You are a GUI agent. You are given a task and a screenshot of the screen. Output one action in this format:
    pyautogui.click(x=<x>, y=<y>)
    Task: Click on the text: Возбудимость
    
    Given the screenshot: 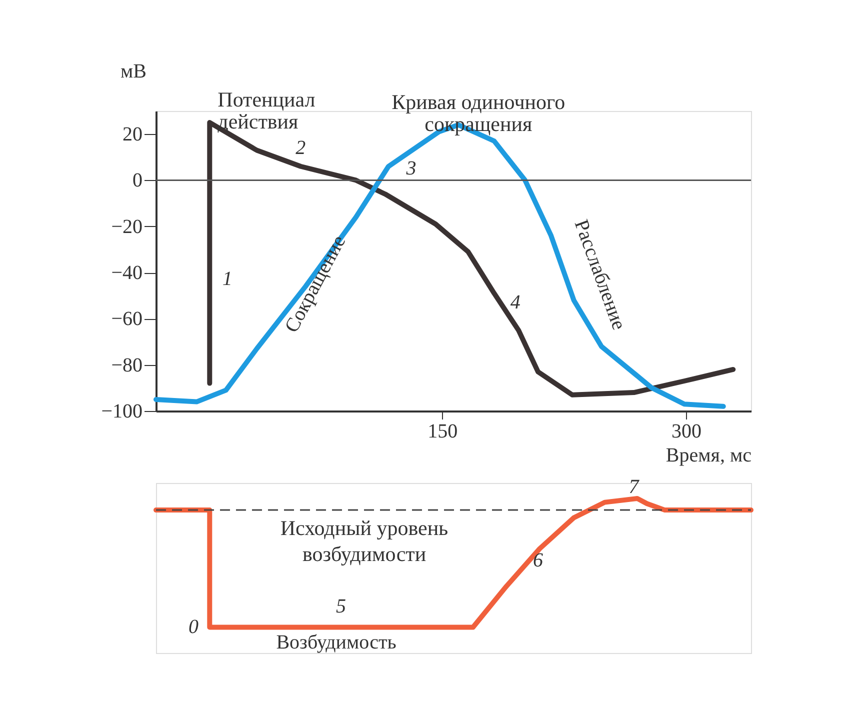 What is the action you would take?
    pyautogui.click(x=336, y=643)
    